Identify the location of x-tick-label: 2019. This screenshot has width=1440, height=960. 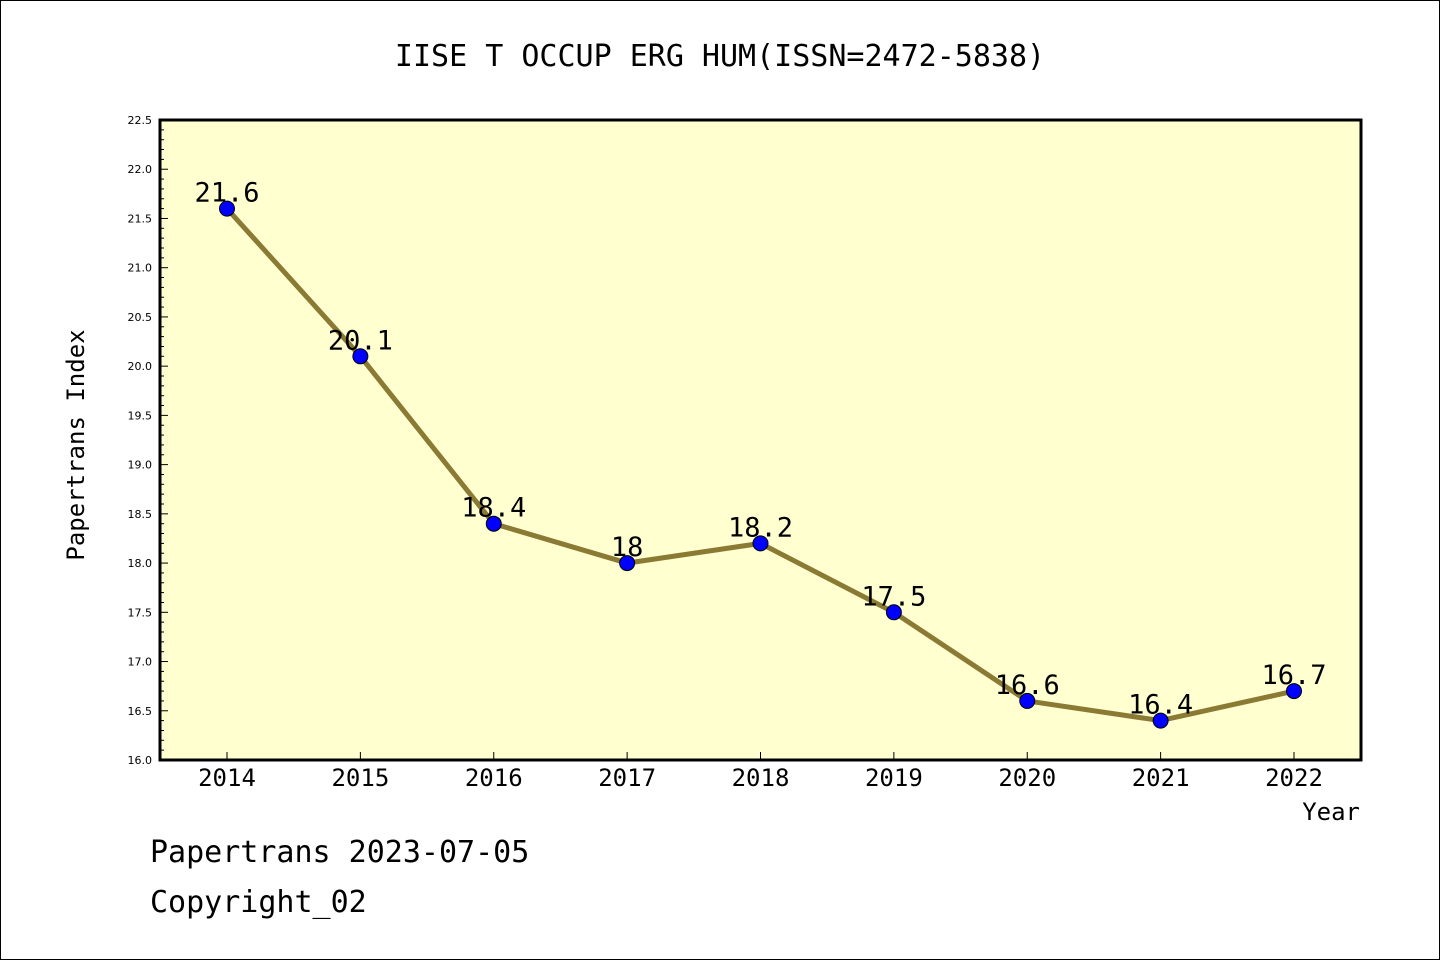
(894, 778).